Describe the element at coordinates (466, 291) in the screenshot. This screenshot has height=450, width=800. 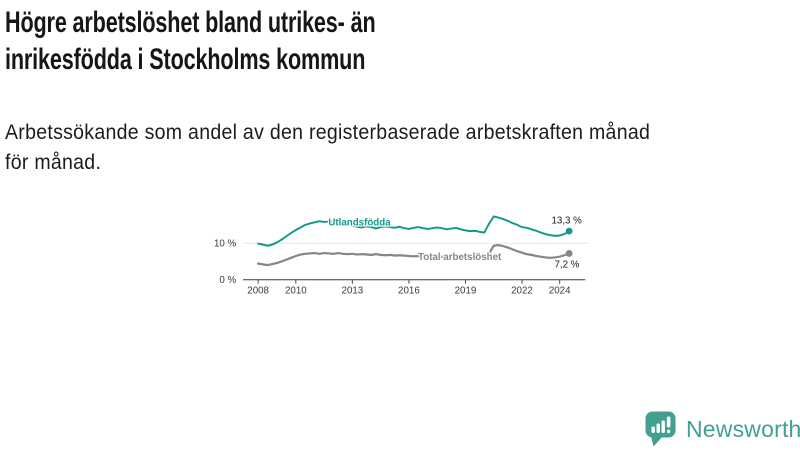
I see `x-tick-label: 2019` at that location.